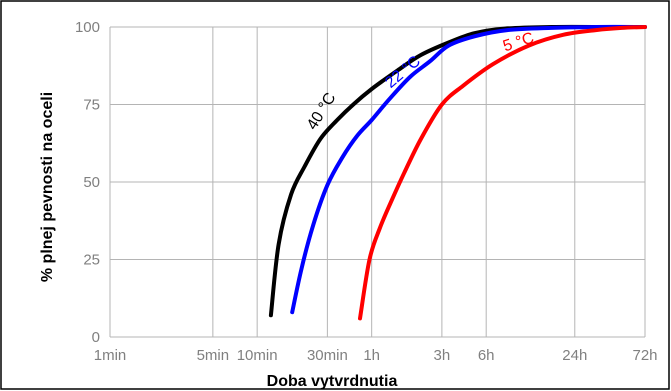  What do you see at coordinates (257, 355) in the screenshot?
I see `x-tick-label: 10min` at bounding box center [257, 355].